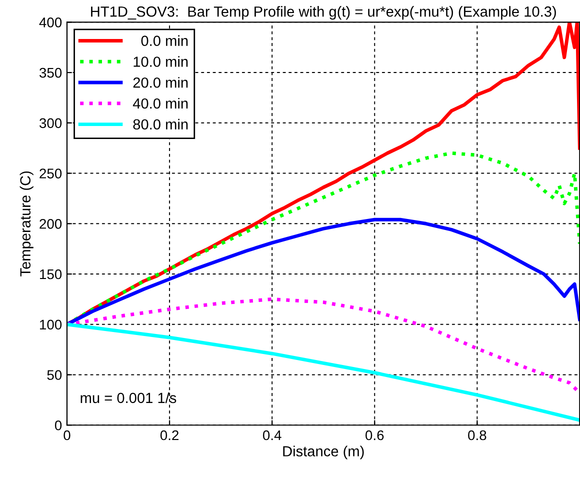  What do you see at coordinates (51, 223) in the screenshot?
I see `y-tick-label: 200` at bounding box center [51, 223].